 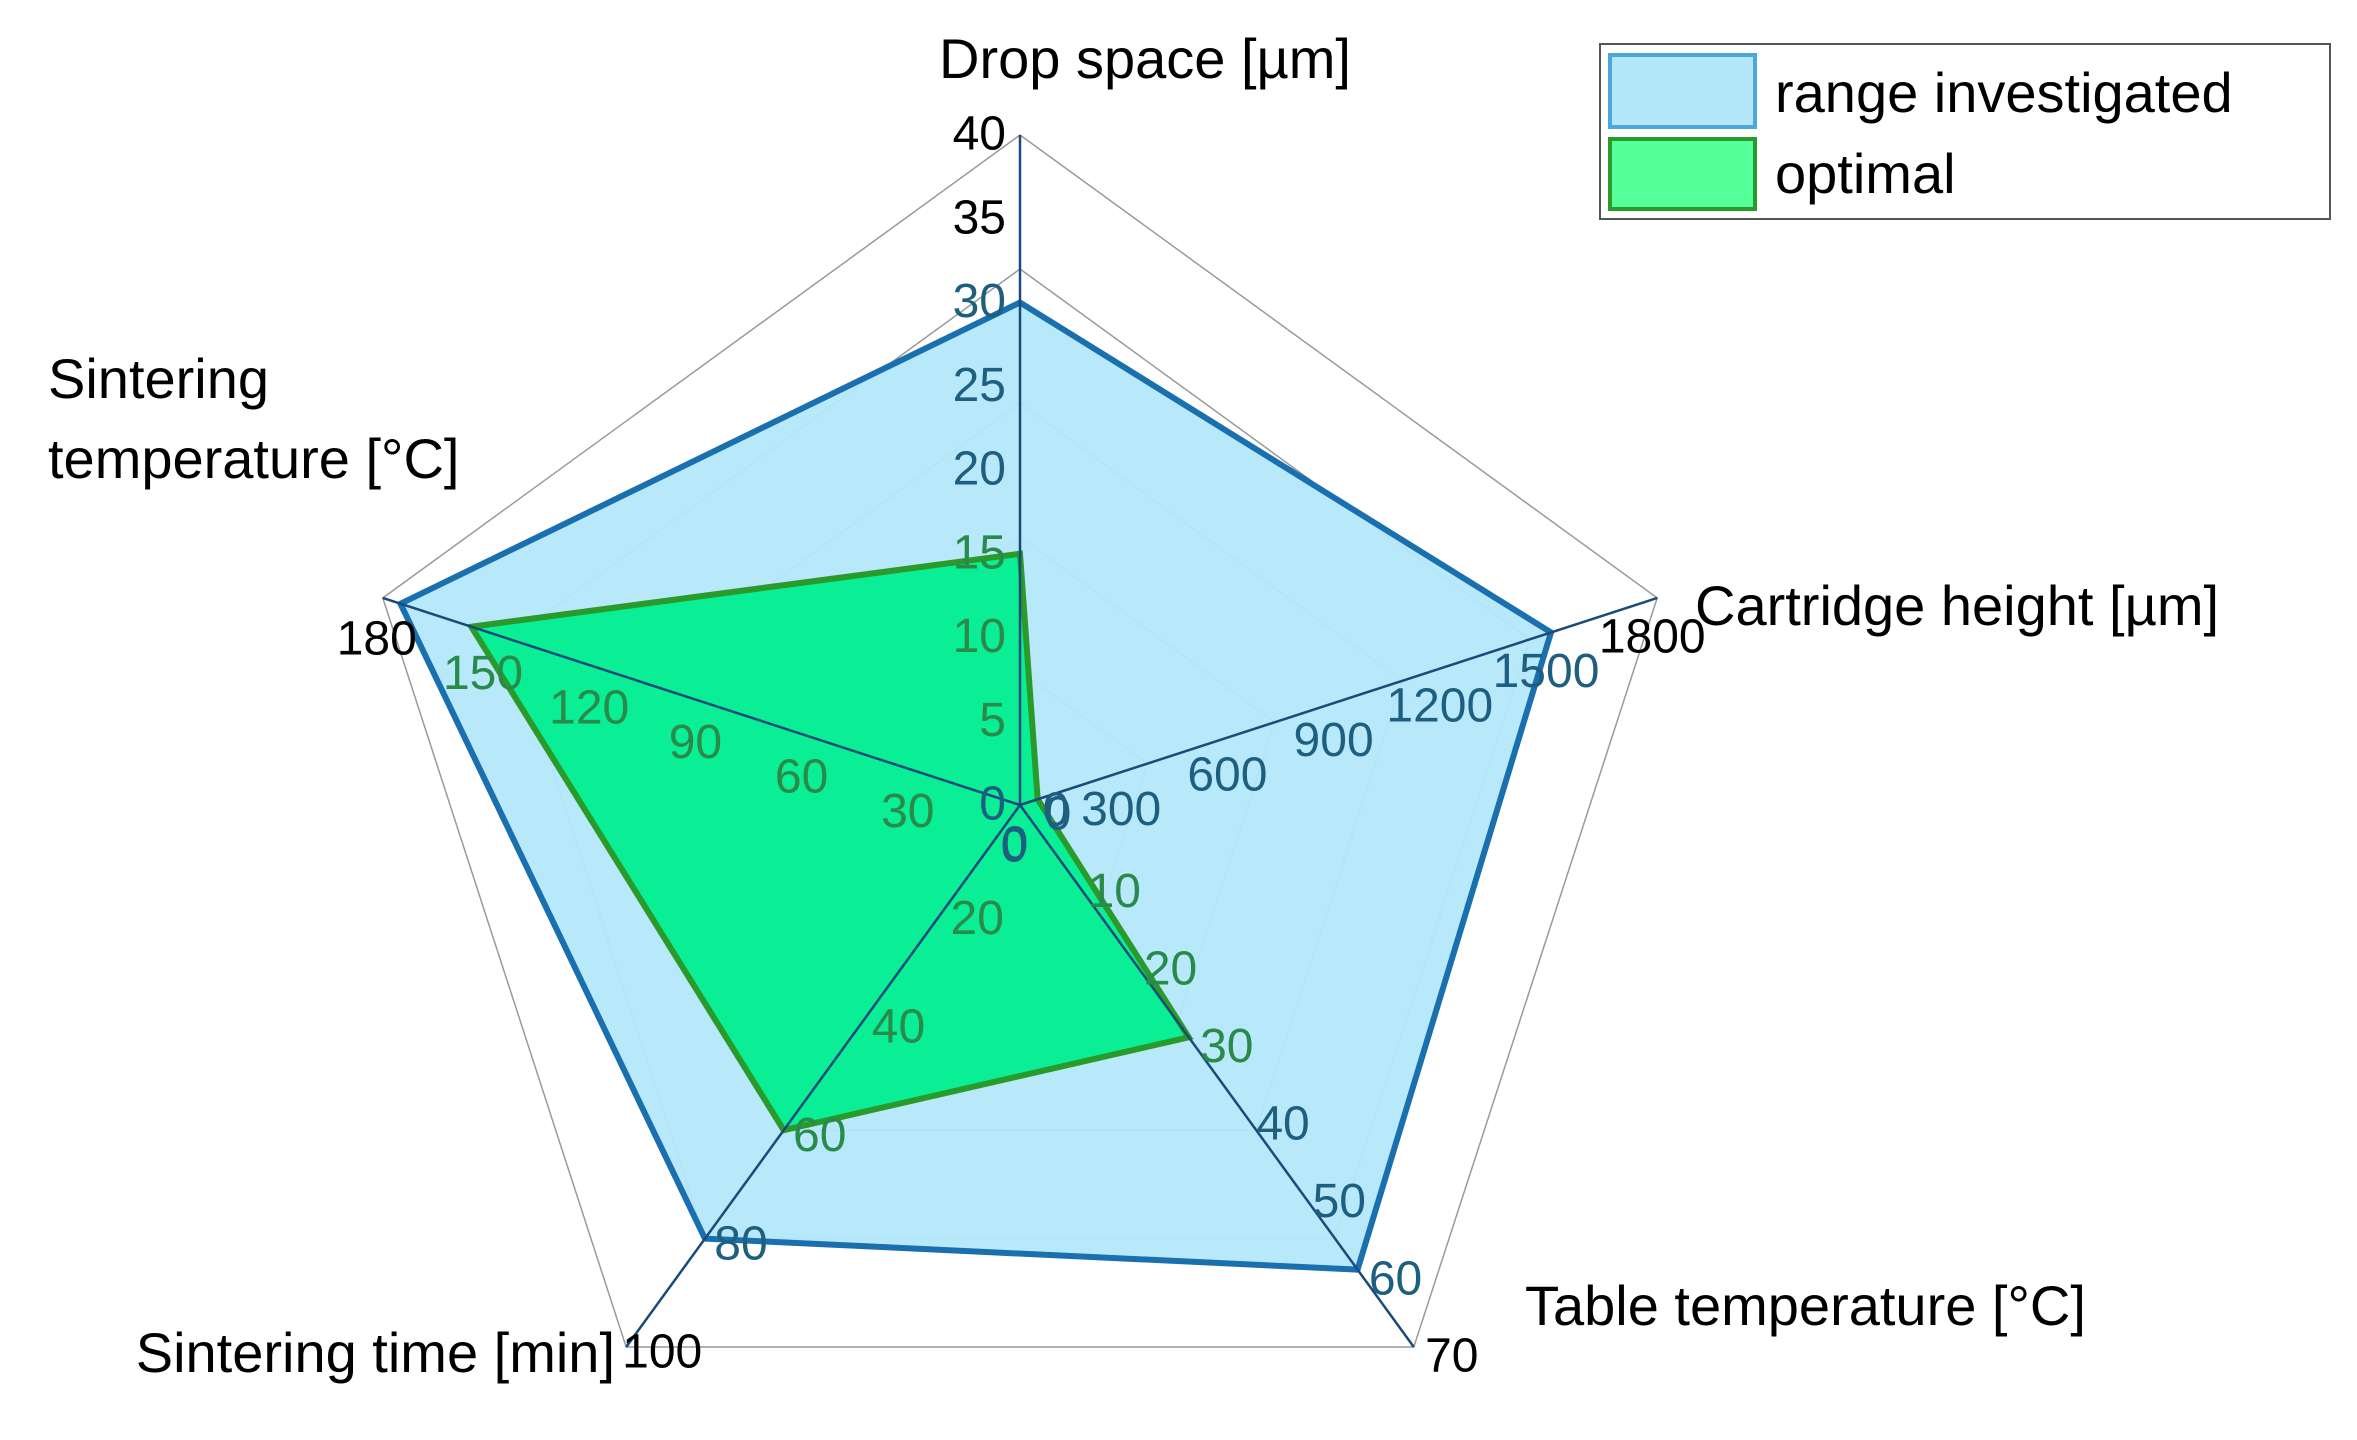 I want to click on tick-label: 70, so click(x=1451, y=1356).